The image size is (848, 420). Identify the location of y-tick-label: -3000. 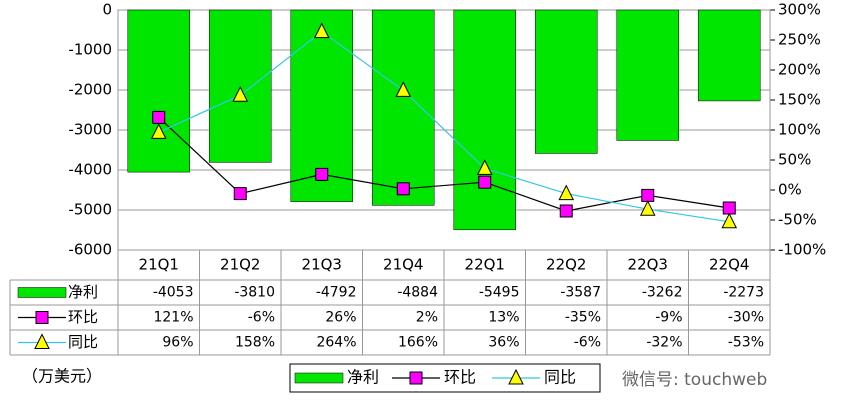
(90, 130).